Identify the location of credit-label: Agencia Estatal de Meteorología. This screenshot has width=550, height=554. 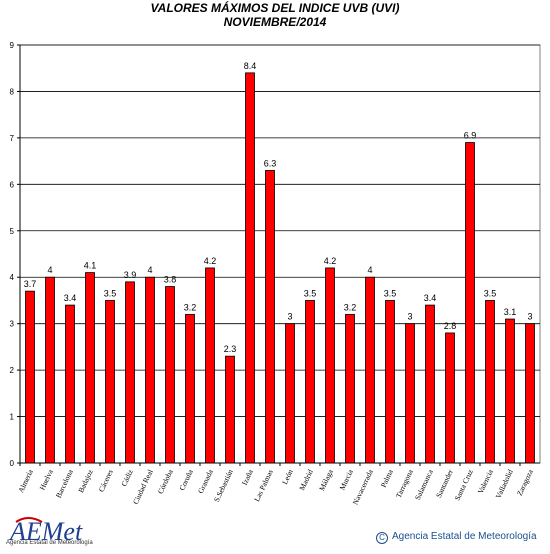
(464, 536).